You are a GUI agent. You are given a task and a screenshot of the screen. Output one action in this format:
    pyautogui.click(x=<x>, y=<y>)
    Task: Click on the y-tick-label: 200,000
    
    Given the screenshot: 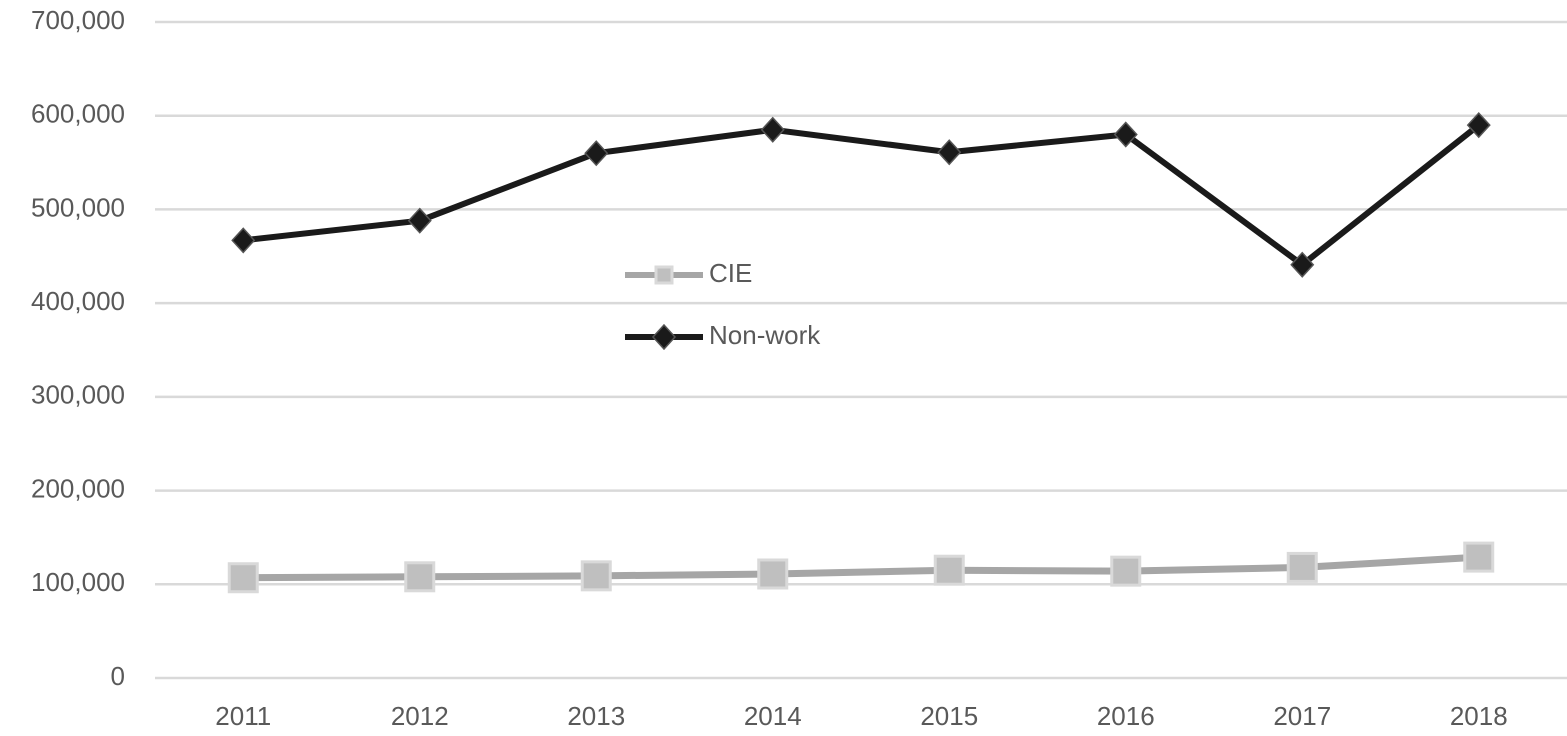 What is the action you would take?
    pyautogui.click(x=78, y=488)
    